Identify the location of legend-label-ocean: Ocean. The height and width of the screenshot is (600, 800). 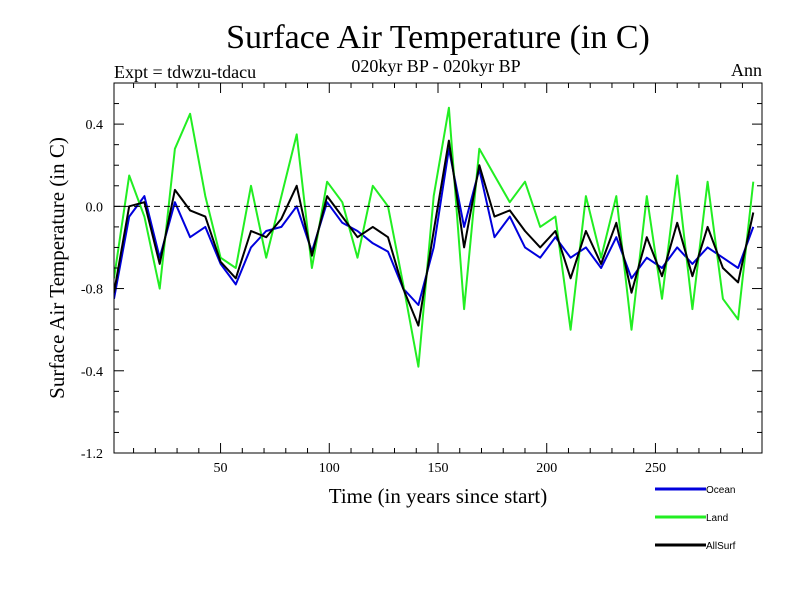
(720, 490).